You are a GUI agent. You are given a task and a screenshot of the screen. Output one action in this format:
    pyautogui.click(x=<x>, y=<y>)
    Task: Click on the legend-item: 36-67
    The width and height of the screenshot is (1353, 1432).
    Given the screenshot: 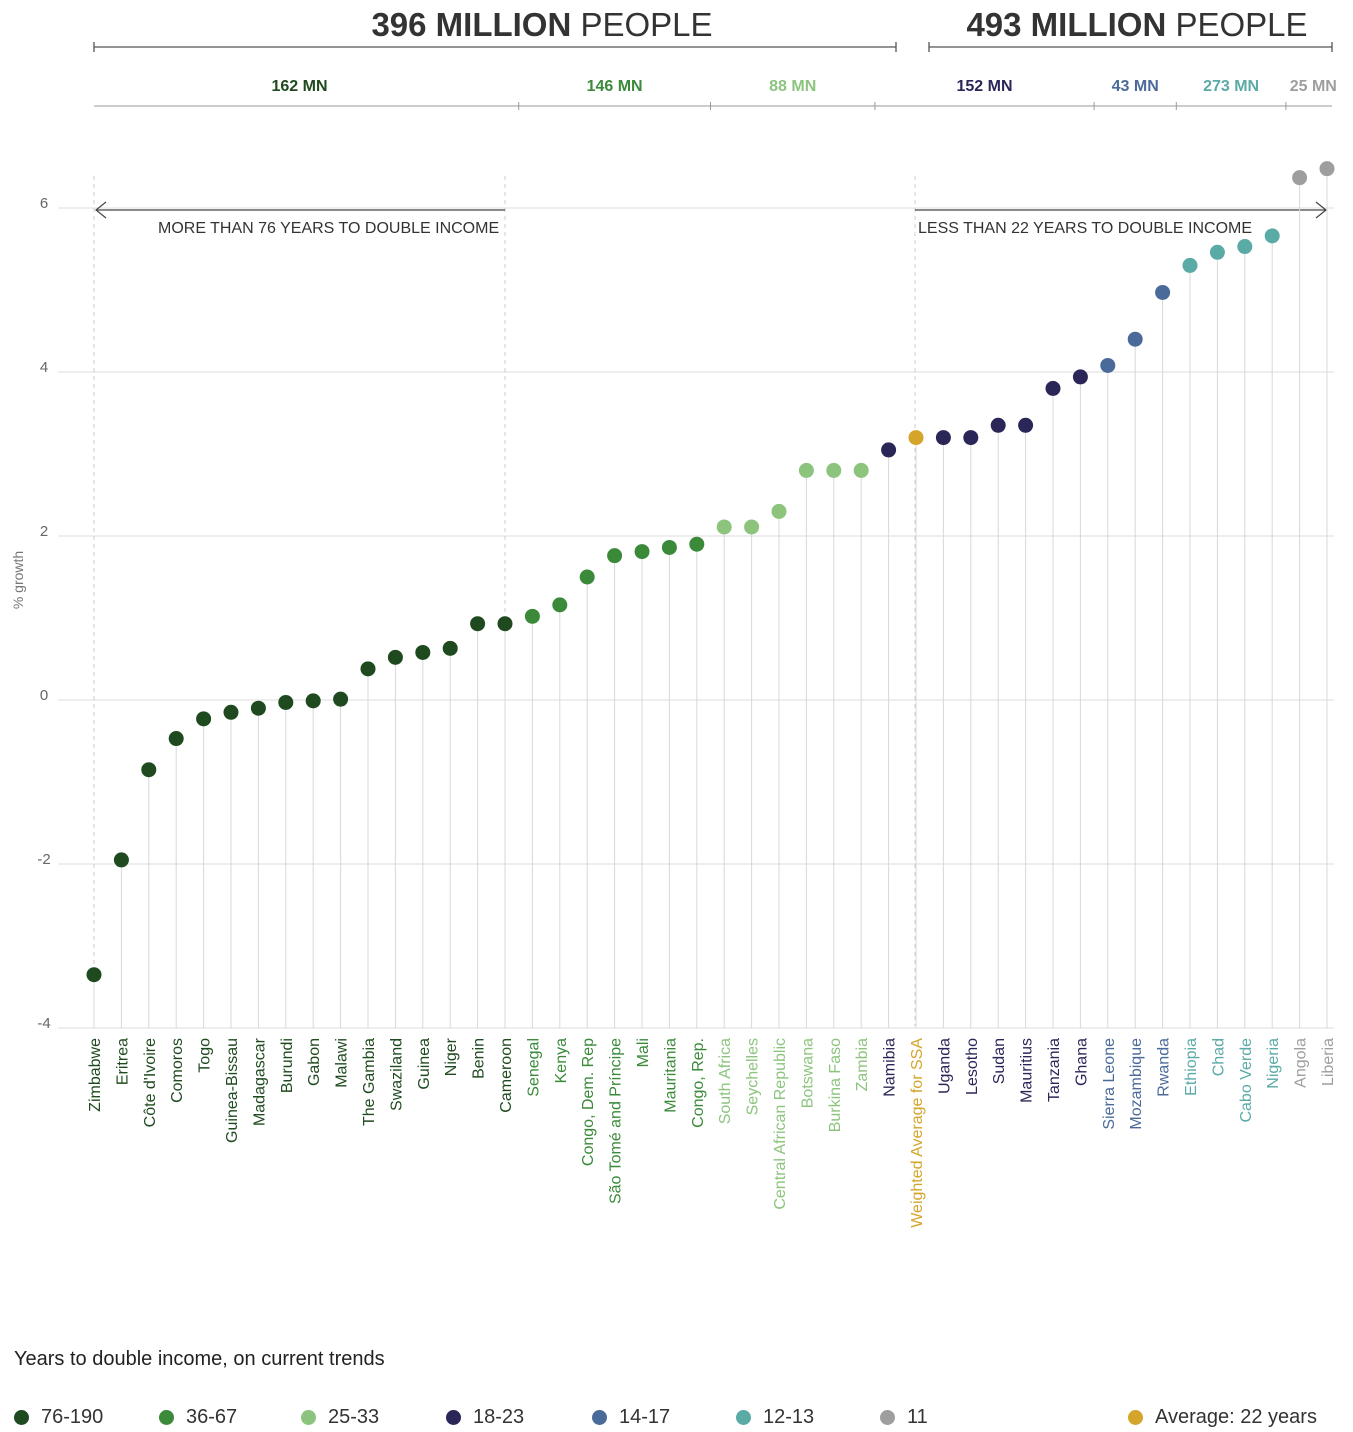 What is the action you would take?
    pyautogui.click(x=198, y=1417)
    